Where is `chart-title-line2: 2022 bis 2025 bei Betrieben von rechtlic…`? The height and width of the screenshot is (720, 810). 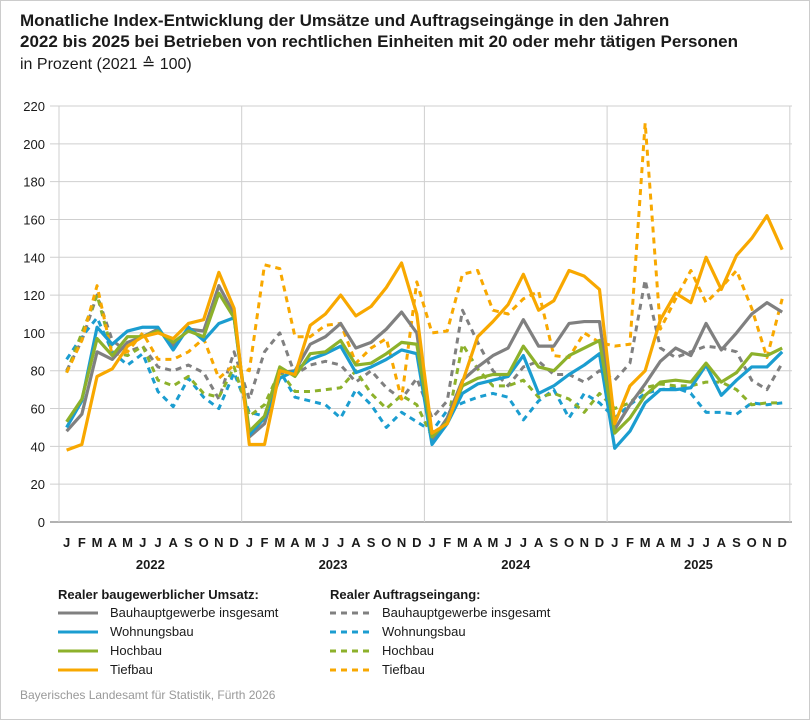
chart-title-line2: 2022 bis 2025 bei Betrieben von rechtlic… is located at coordinates (379, 41).